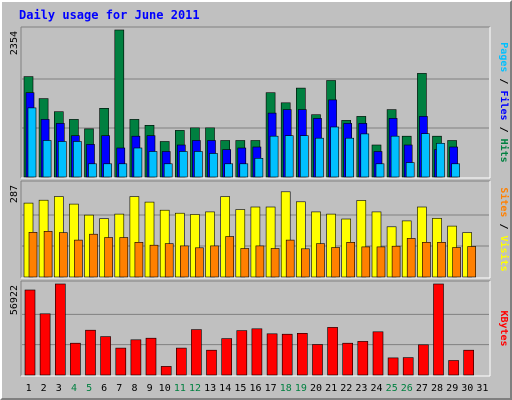 The image size is (512, 400). I want to click on x-tick-label-11: 11, so click(180, 388).